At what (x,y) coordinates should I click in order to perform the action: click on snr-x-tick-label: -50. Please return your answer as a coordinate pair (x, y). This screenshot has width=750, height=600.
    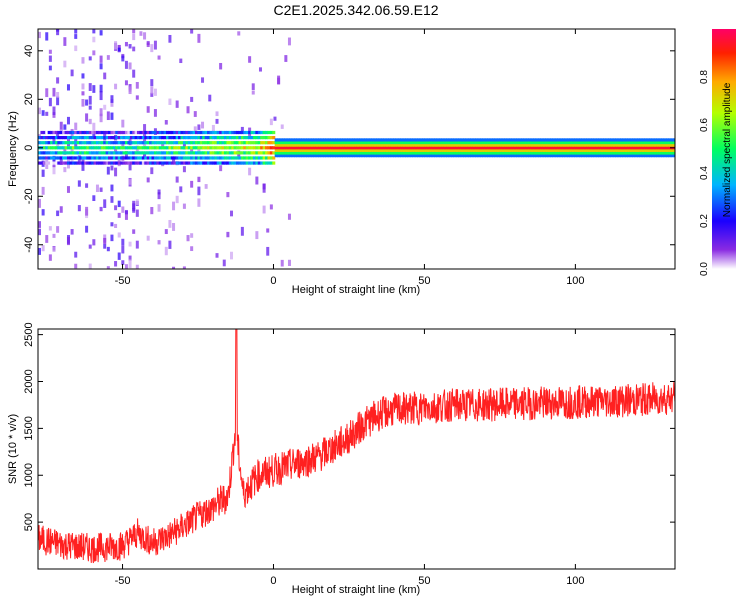
    Looking at the image, I should click on (123, 581).